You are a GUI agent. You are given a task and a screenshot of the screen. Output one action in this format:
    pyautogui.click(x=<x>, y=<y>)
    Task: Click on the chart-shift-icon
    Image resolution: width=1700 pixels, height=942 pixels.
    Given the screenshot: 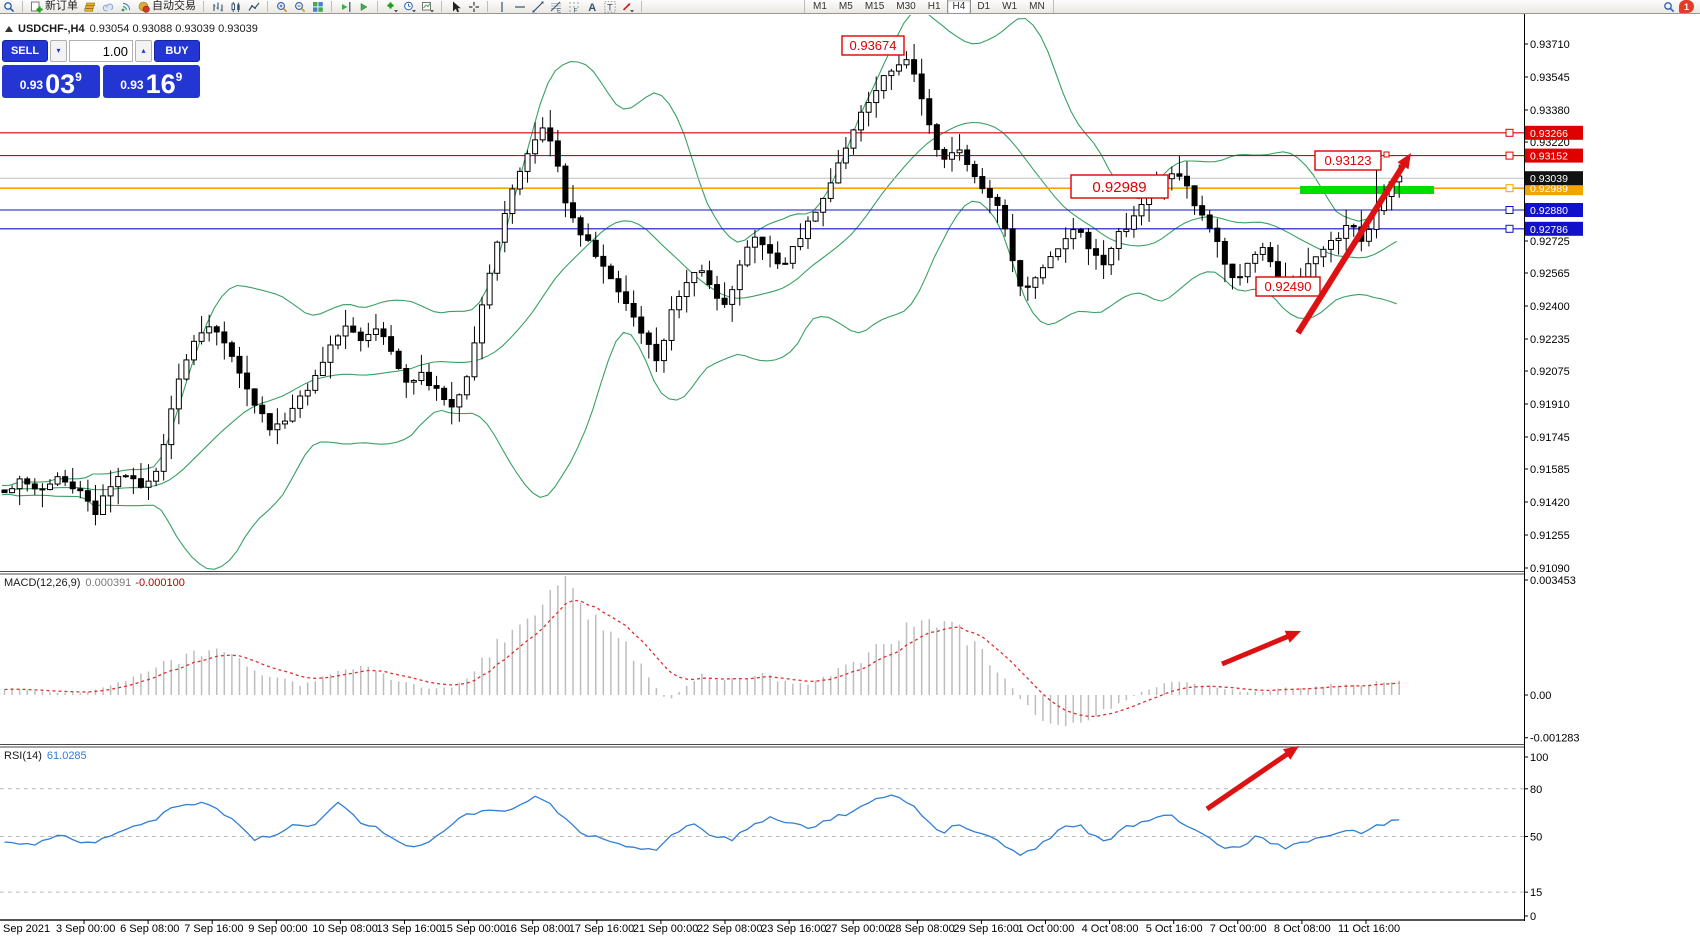 What is the action you would take?
    pyautogui.click(x=345, y=6)
    